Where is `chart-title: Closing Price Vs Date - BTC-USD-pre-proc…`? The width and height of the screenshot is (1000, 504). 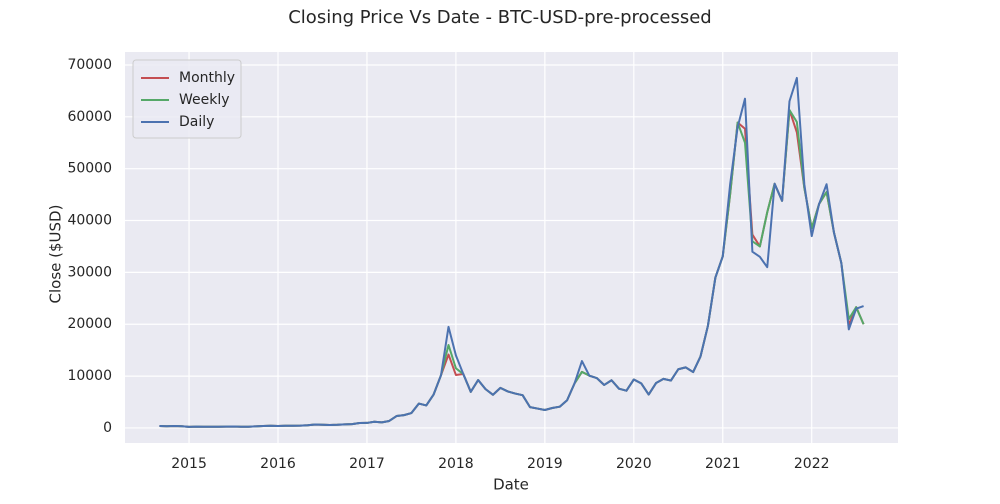 chart-title: Closing Price Vs Date - BTC-USD-pre-proc… is located at coordinates (500, 17).